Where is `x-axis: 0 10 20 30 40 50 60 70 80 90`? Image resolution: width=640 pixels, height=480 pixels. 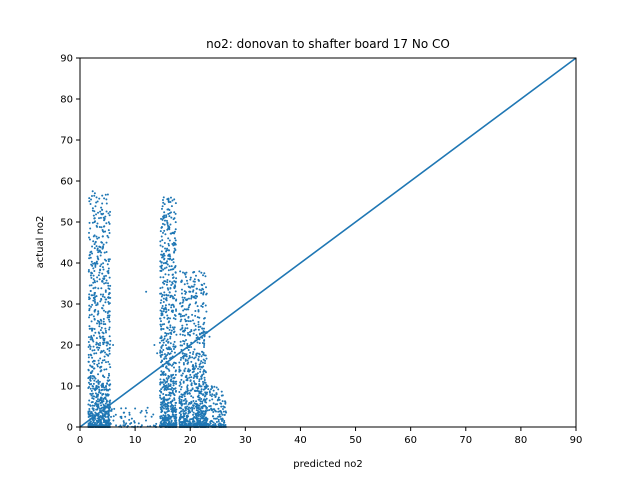
x-axis: 0 10 20 30 40 50 60 70 80 90 is located at coordinates (329, 436).